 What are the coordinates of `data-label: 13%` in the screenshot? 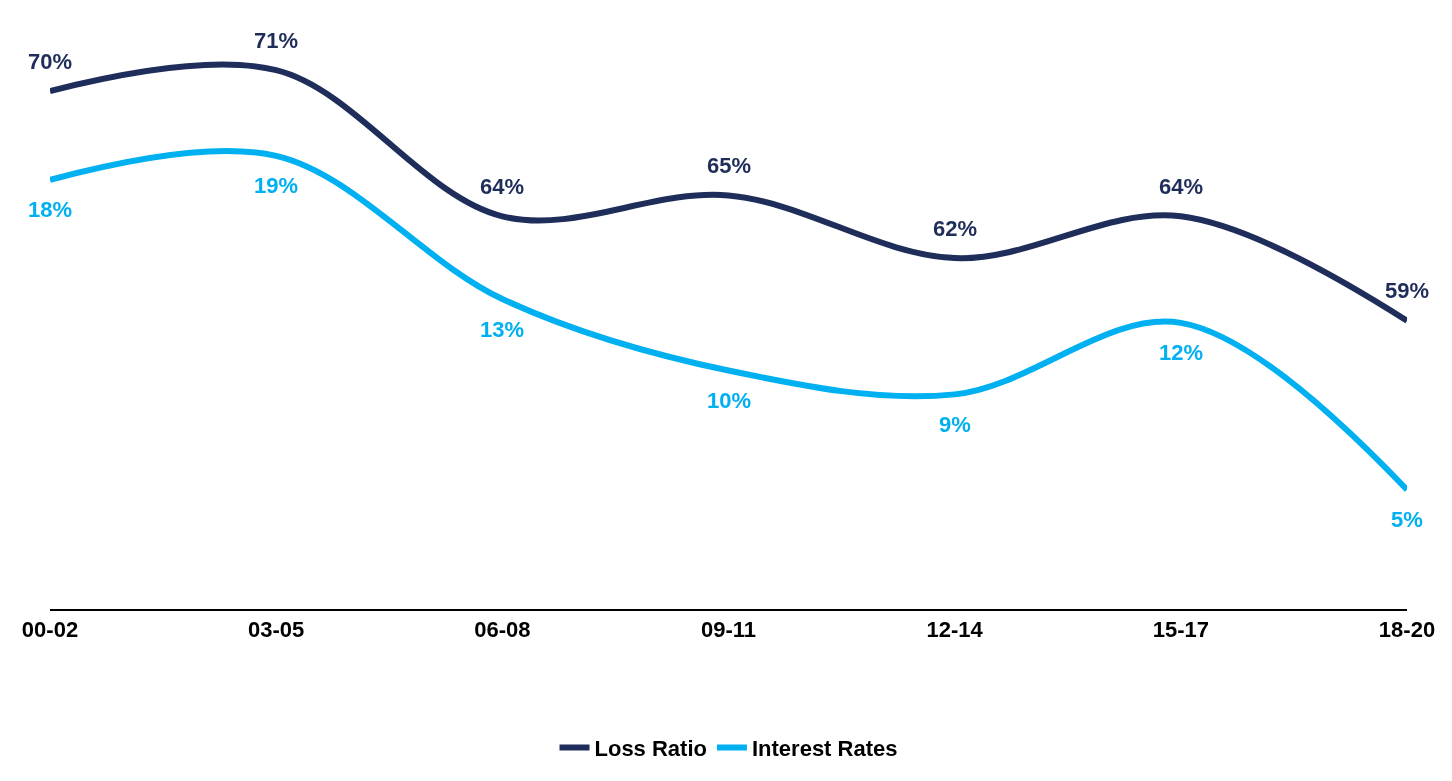 It's located at (502, 329).